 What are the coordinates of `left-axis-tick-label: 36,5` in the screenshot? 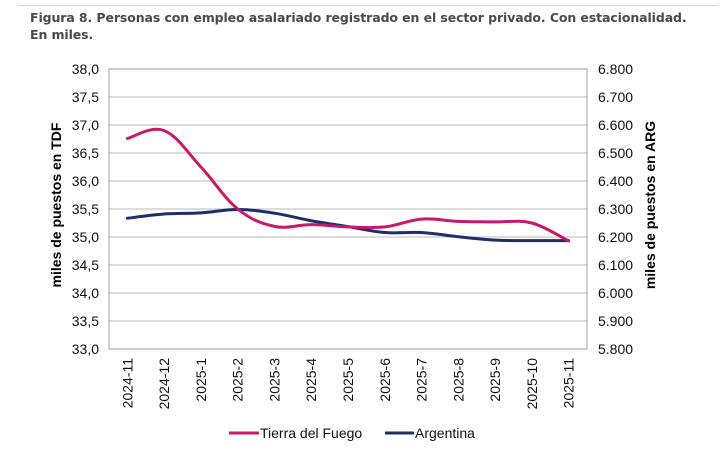 It's located at (85, 153).